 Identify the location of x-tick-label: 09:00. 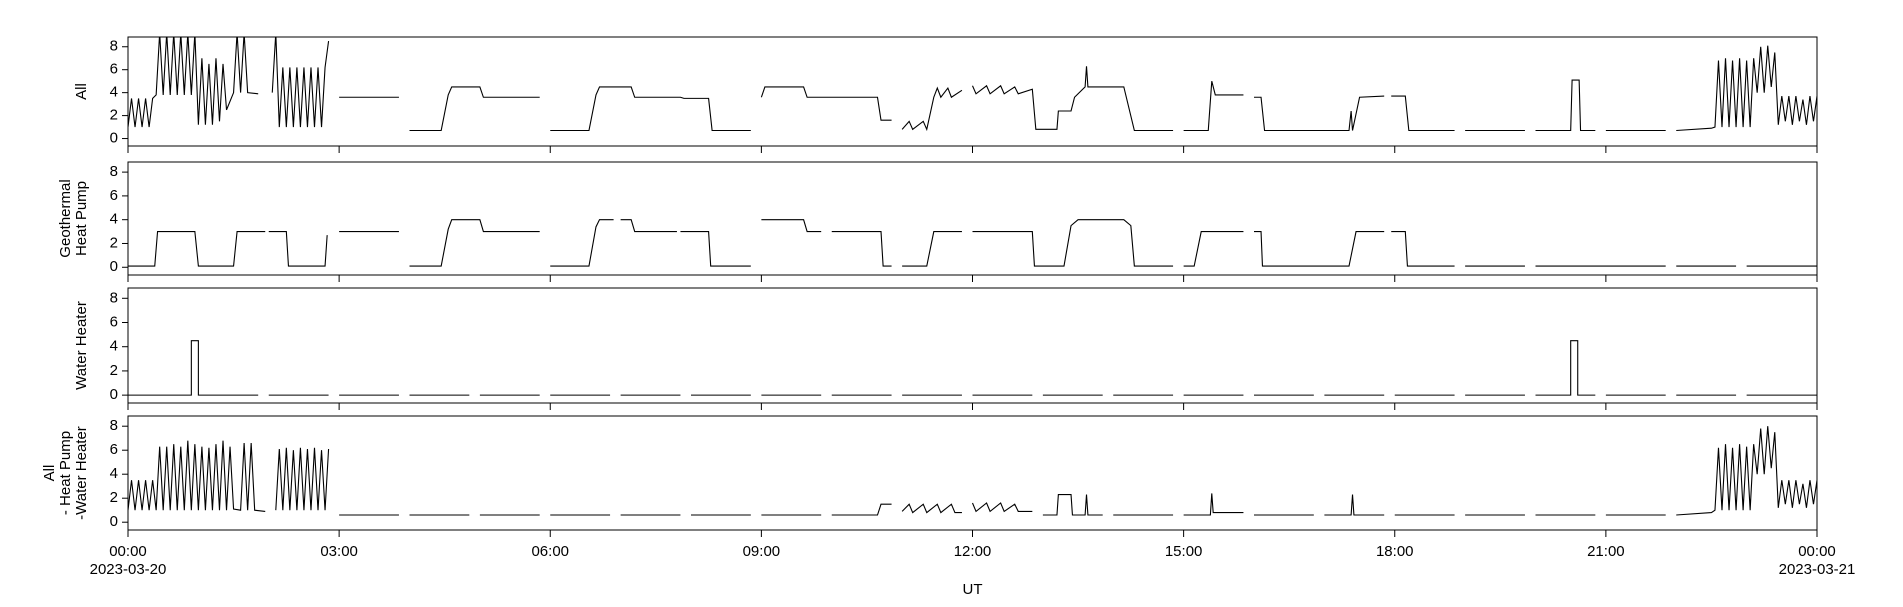
(762, 551).